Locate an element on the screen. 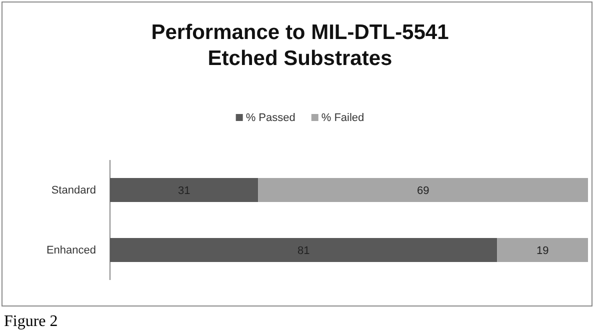  legend-label: % Failed is located at coordinates (342, 118).